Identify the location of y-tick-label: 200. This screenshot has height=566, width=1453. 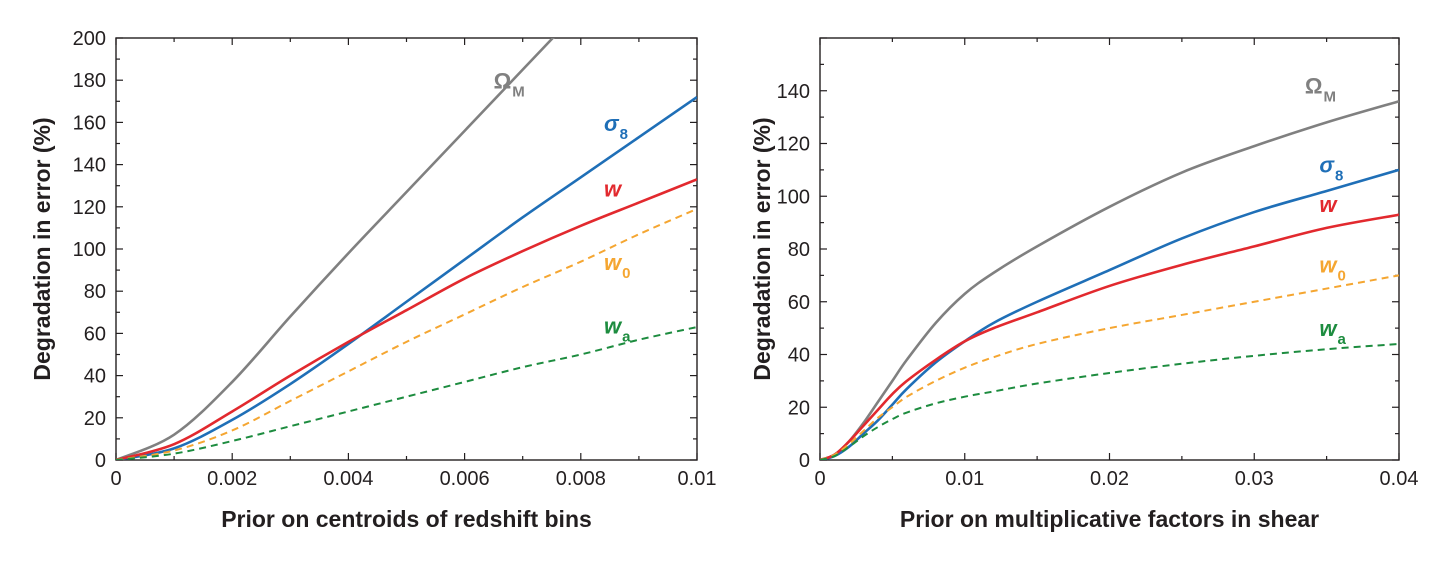
(89, 39).